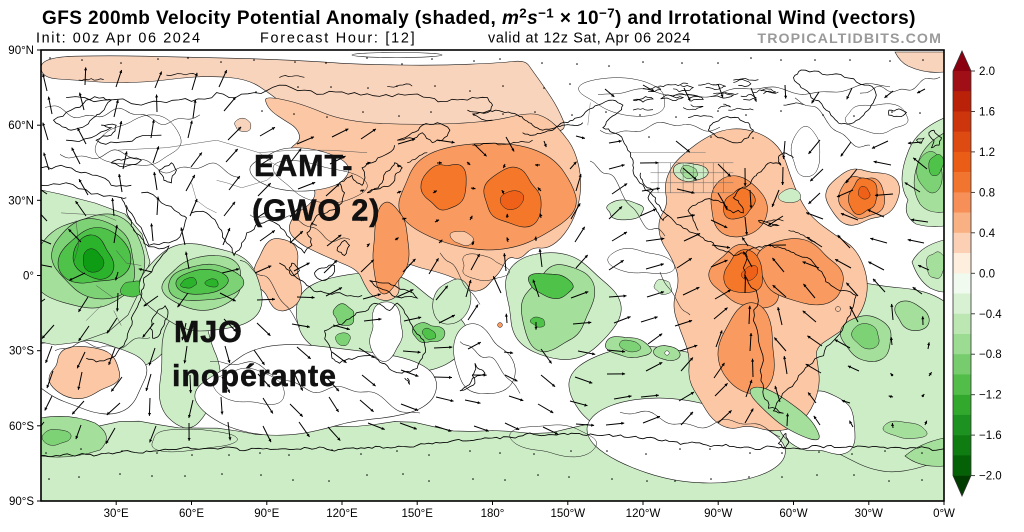 The height and width of the screenshot is (532, 1024). I want to click on svg-text: MJO, so click(208, 332).